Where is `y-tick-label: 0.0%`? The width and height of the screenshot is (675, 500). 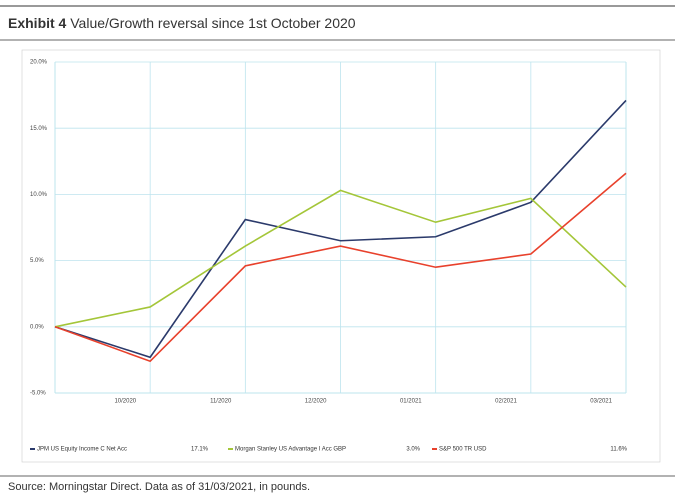
y-tick-label: 0.0% is located at coordinates (37, 327).